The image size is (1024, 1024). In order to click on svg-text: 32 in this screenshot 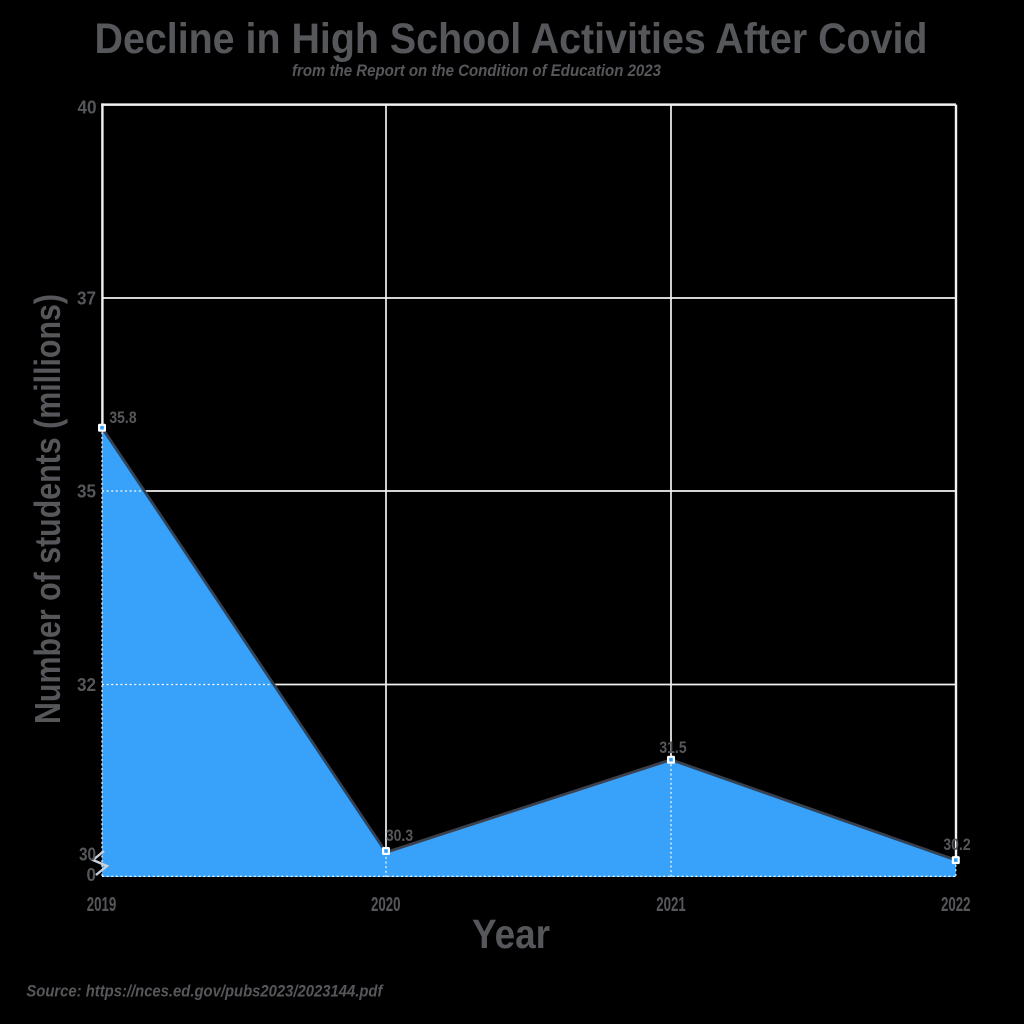, I will do `click(86, 685)`.